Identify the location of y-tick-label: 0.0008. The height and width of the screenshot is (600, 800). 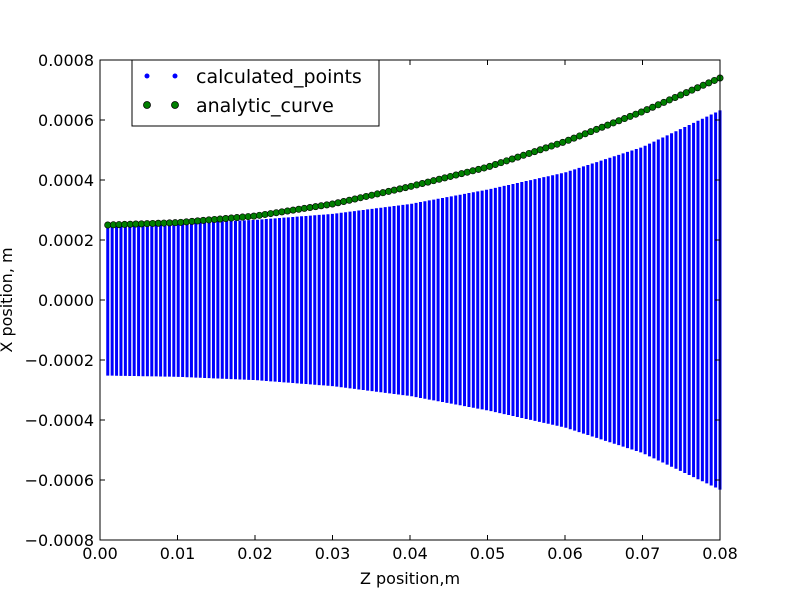
(66, 60).